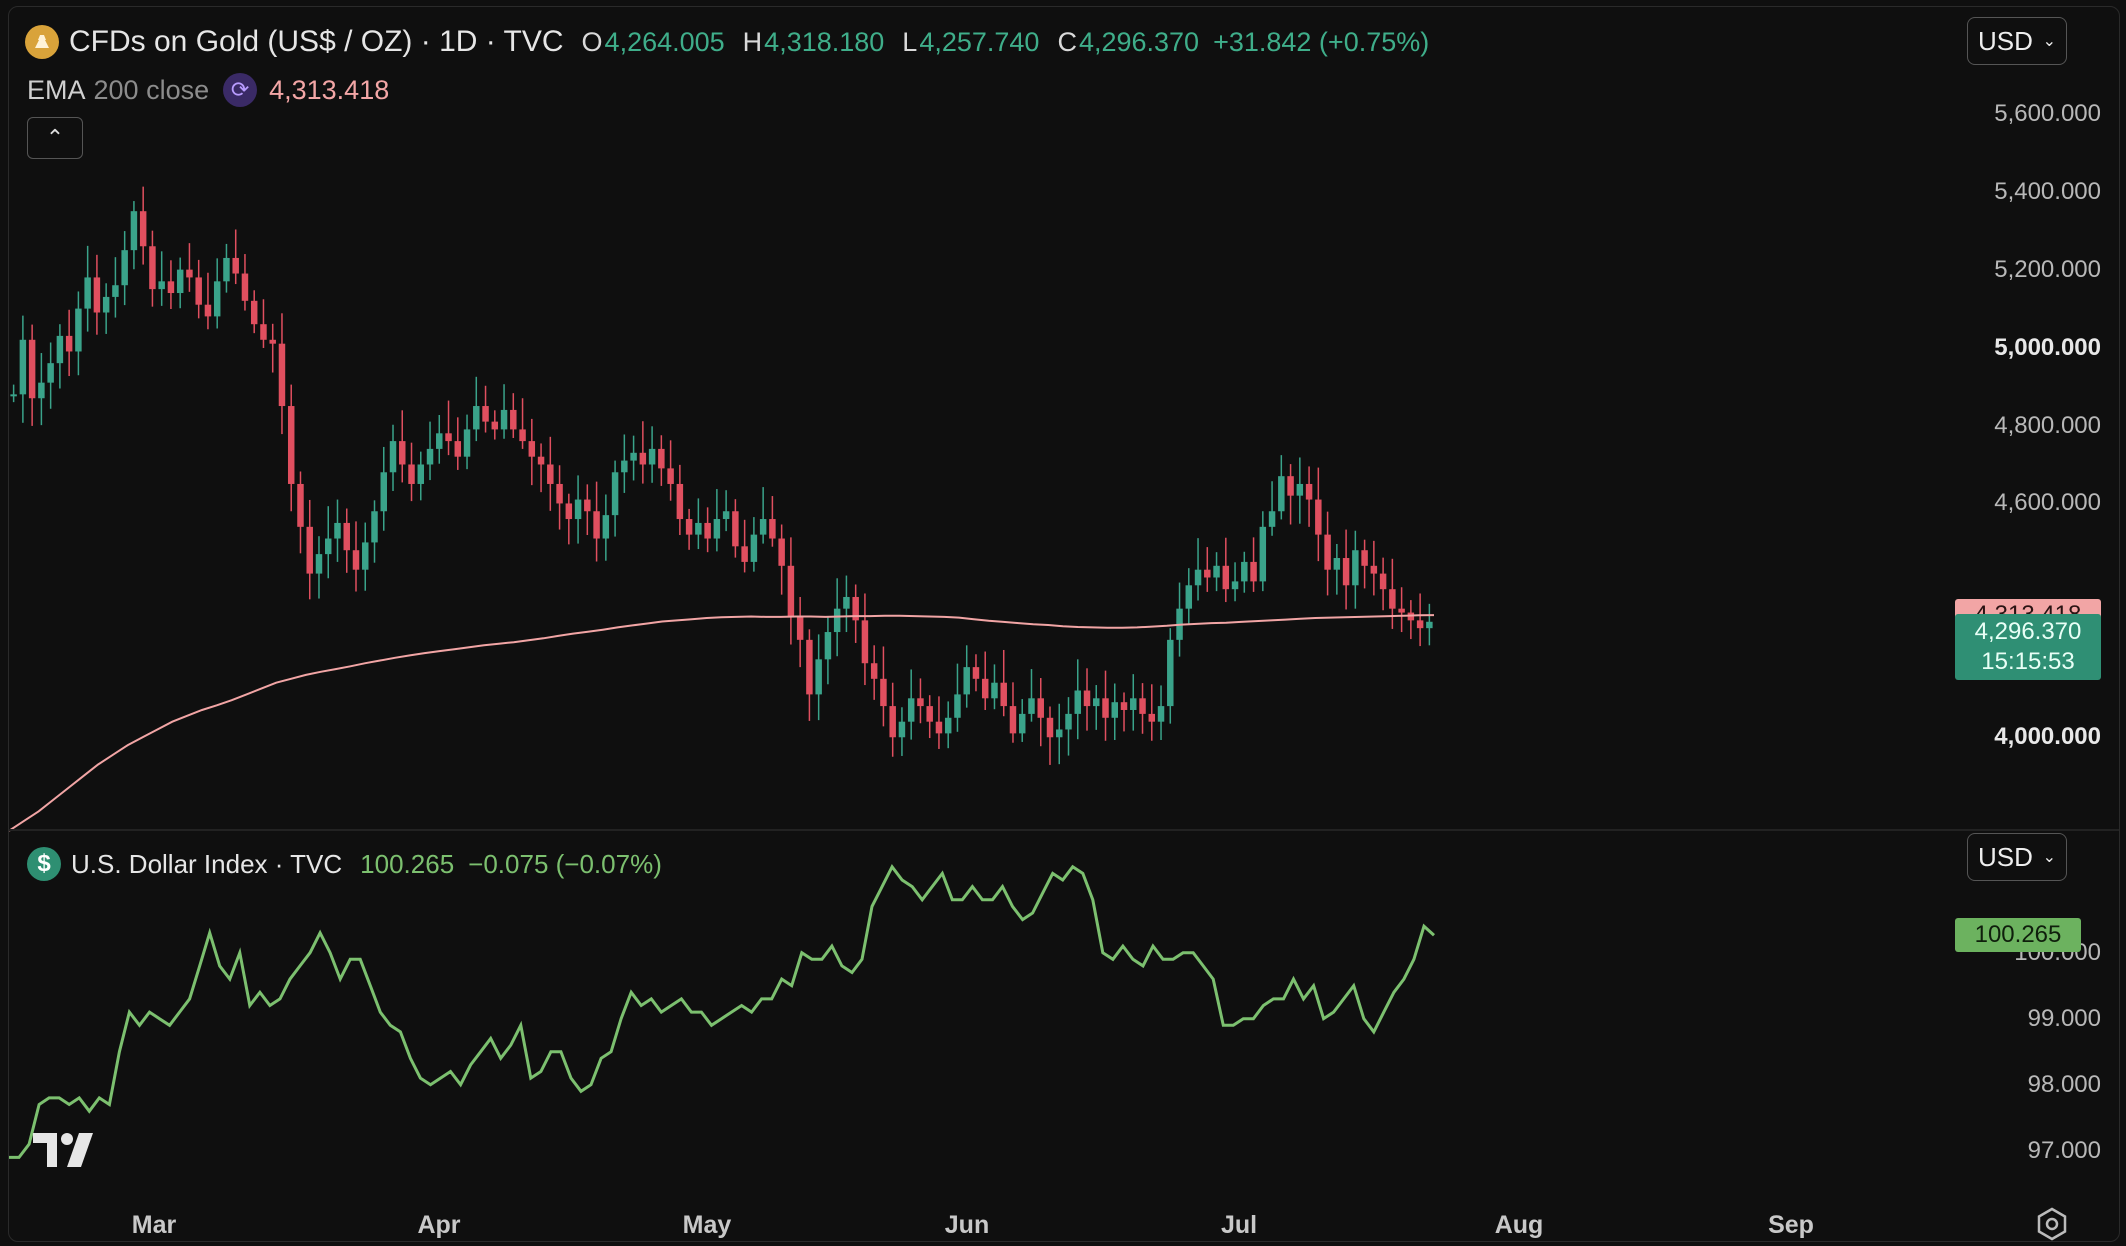 This screenshot has height=1246, width=2126. Describe the element at coordinates (1064, 830) in the screenshot. I see `pane-divider` at that location.